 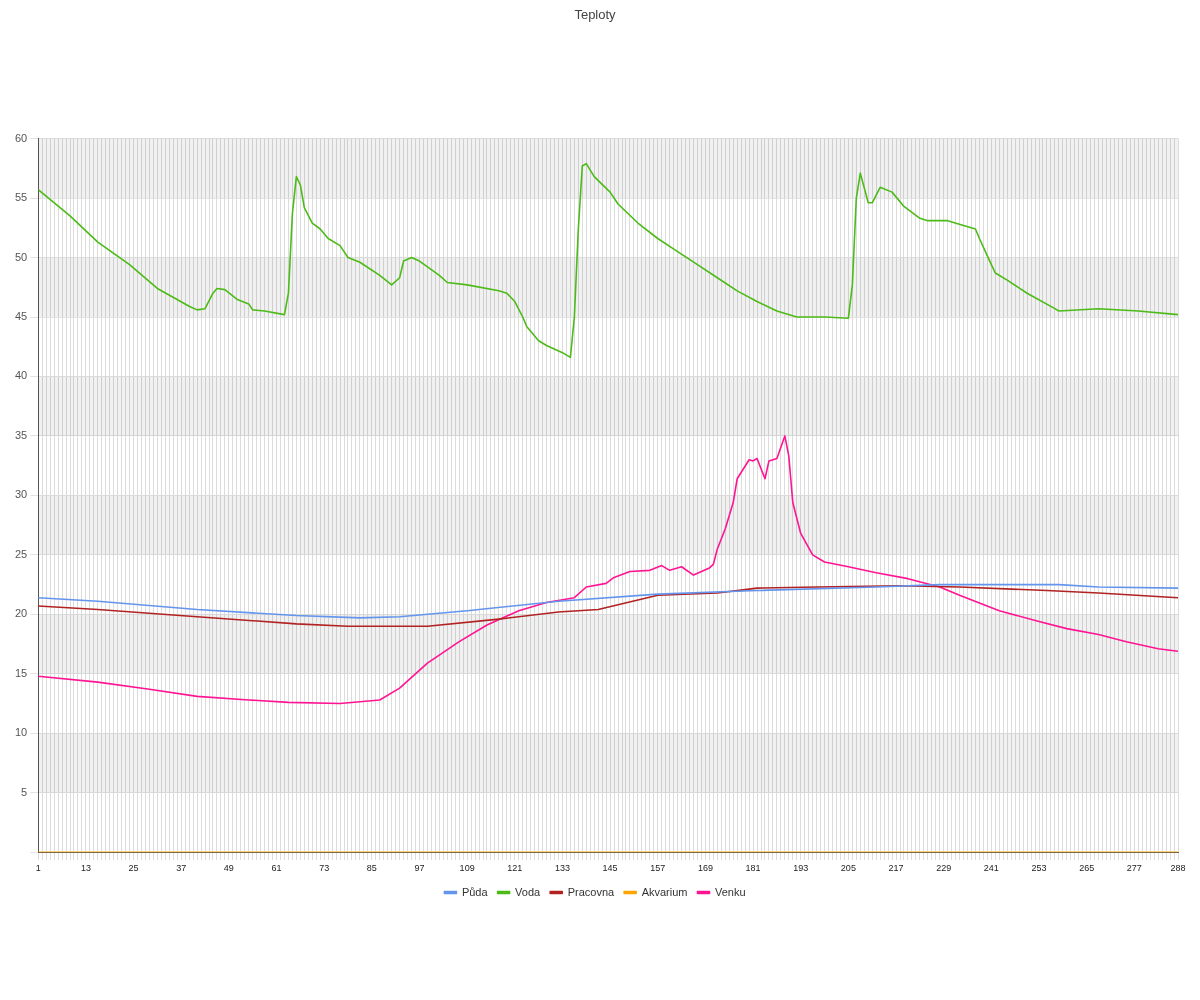 I want to click on y-tick-label: 10, so click(x=21, y=732).